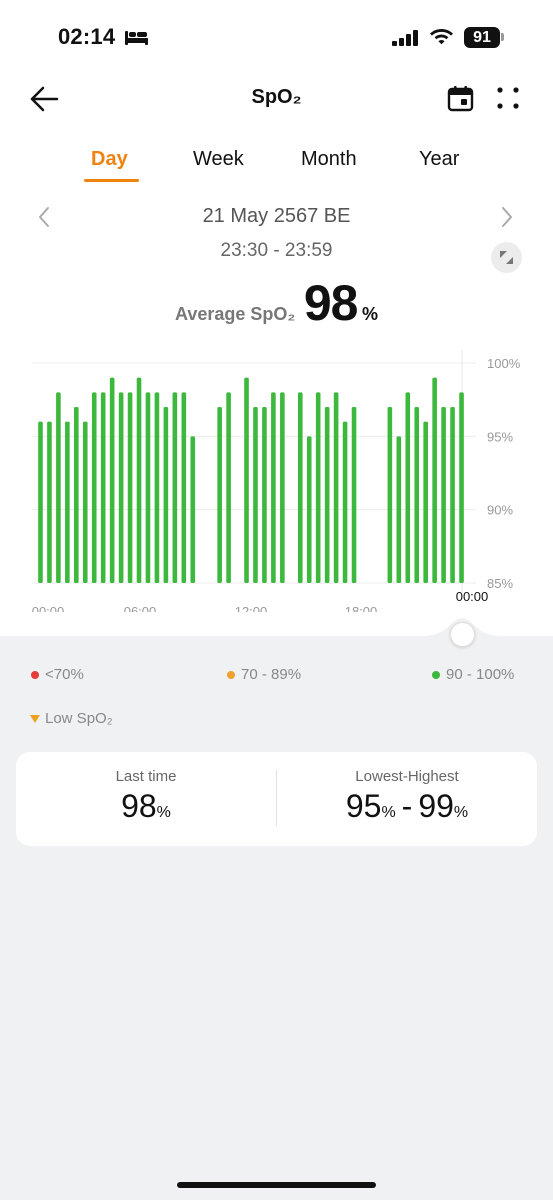 The width and height of the screenshot is (553, 1200). What do you see at coordinates (276, 303) in the screenshot?
I see `average-spo2: Average SpO₂ 98 %` at bounding box center [276, 303].